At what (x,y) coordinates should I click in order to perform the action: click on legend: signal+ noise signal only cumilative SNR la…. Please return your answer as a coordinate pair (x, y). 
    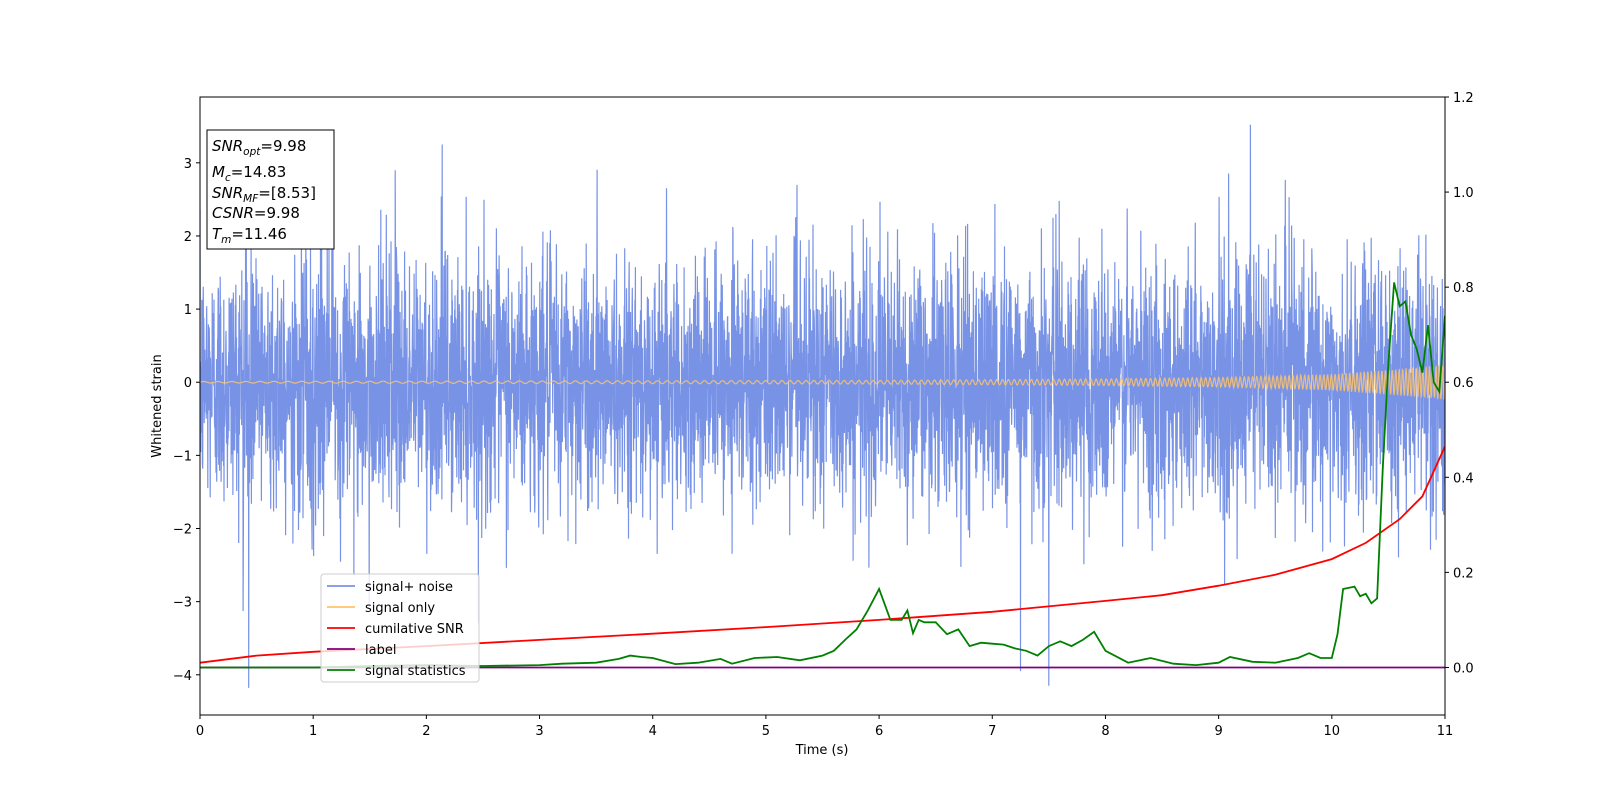
    Looking at the image, I should click on (400, 628).